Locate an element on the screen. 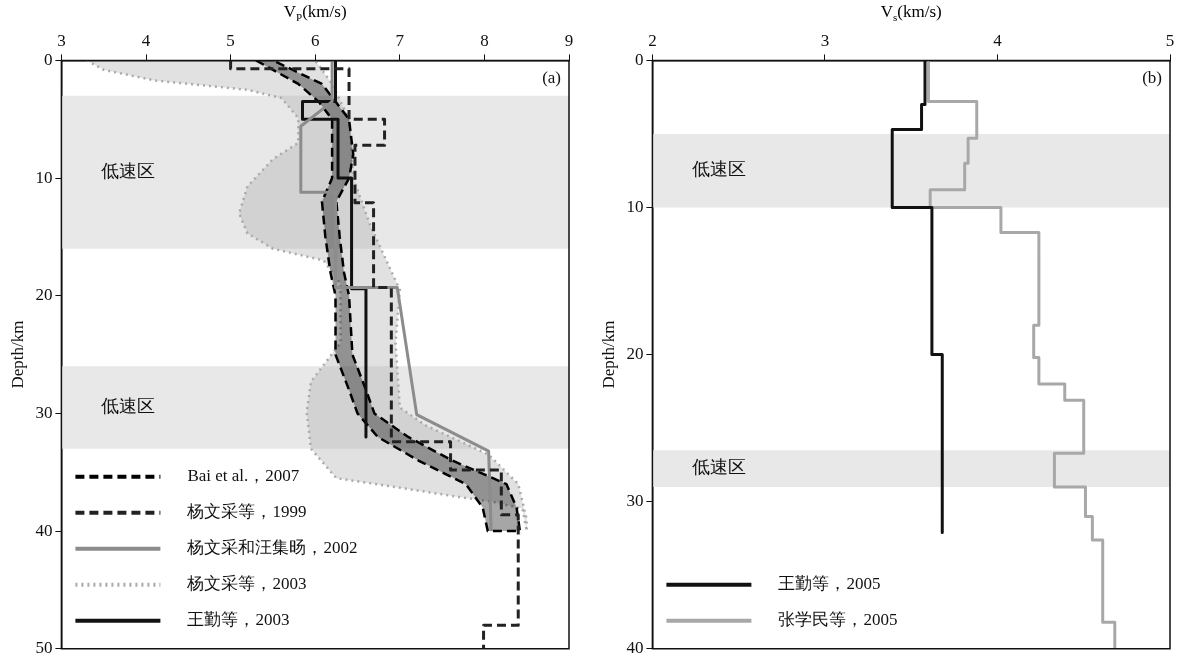 The height and width of the screenshot is (662, 1183). legend-label: 王勤等，2003 is located at coordinates (238, 620).